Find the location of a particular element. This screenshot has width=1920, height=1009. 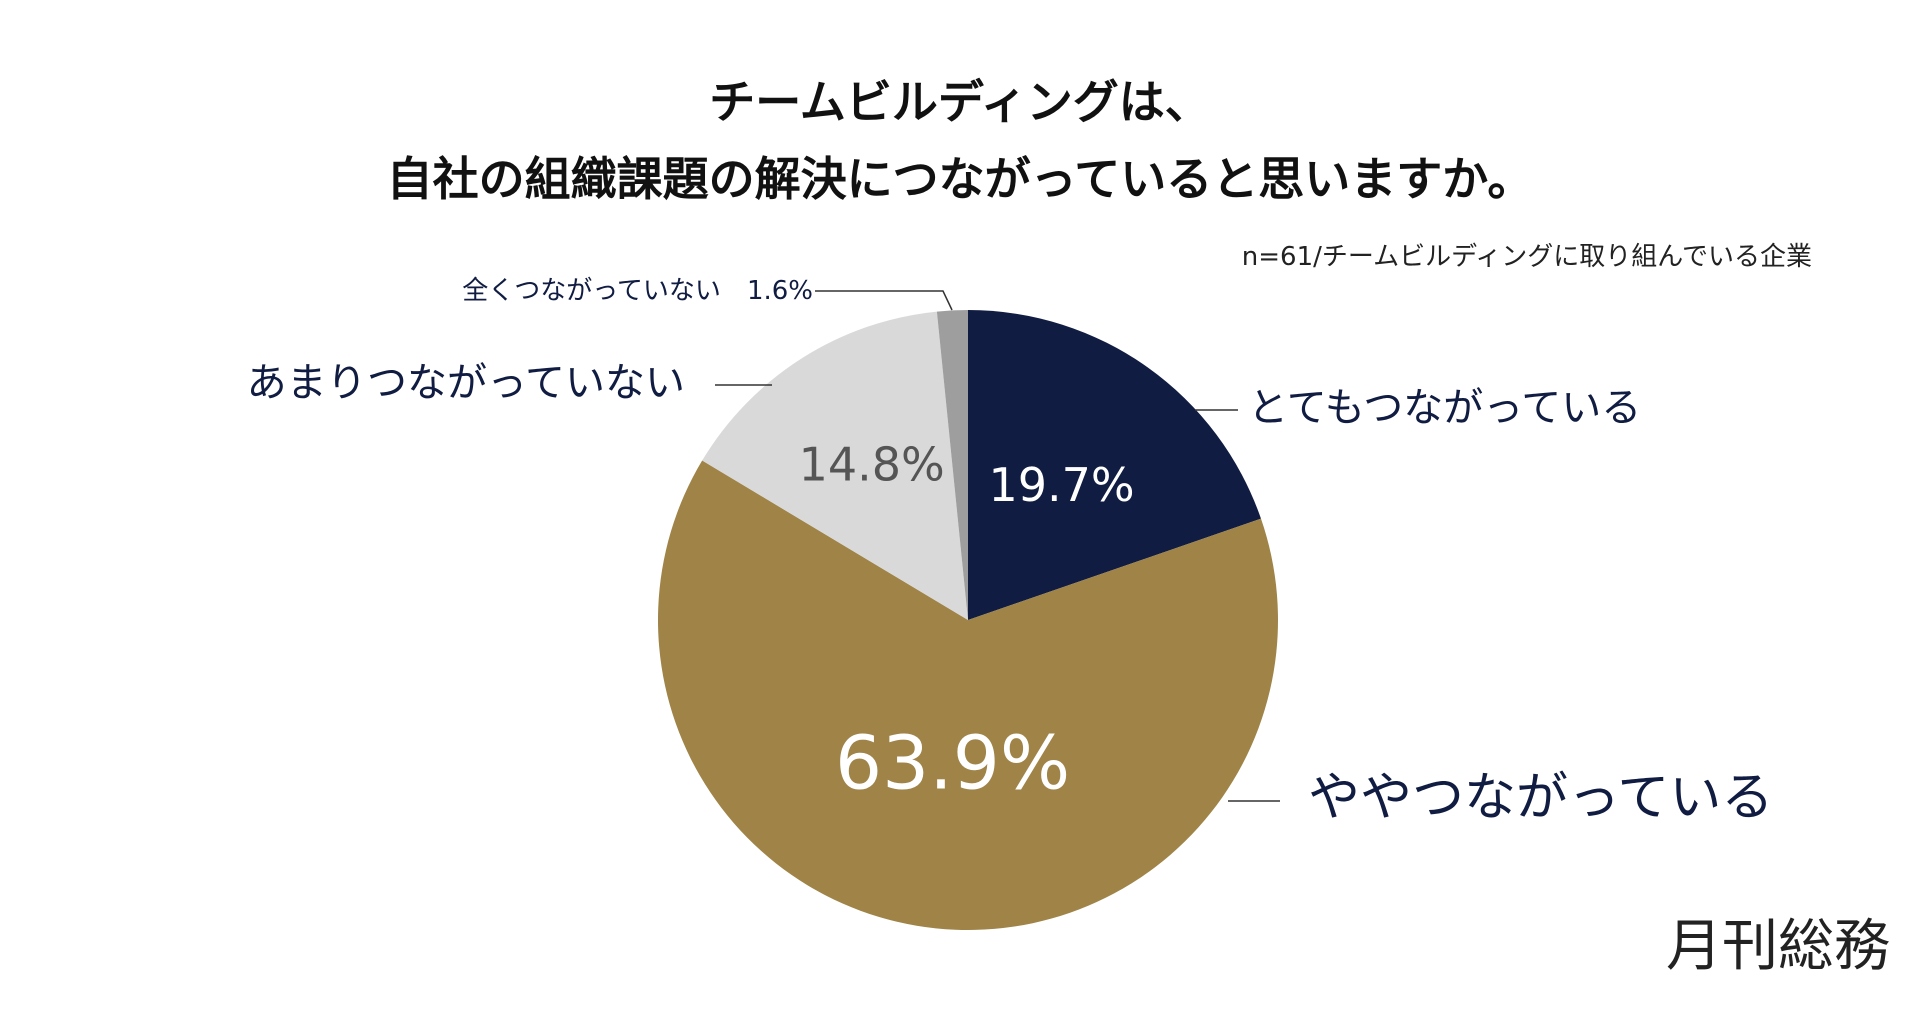

slice-percent-label: 14.8% is located at coordinates (872, 465).